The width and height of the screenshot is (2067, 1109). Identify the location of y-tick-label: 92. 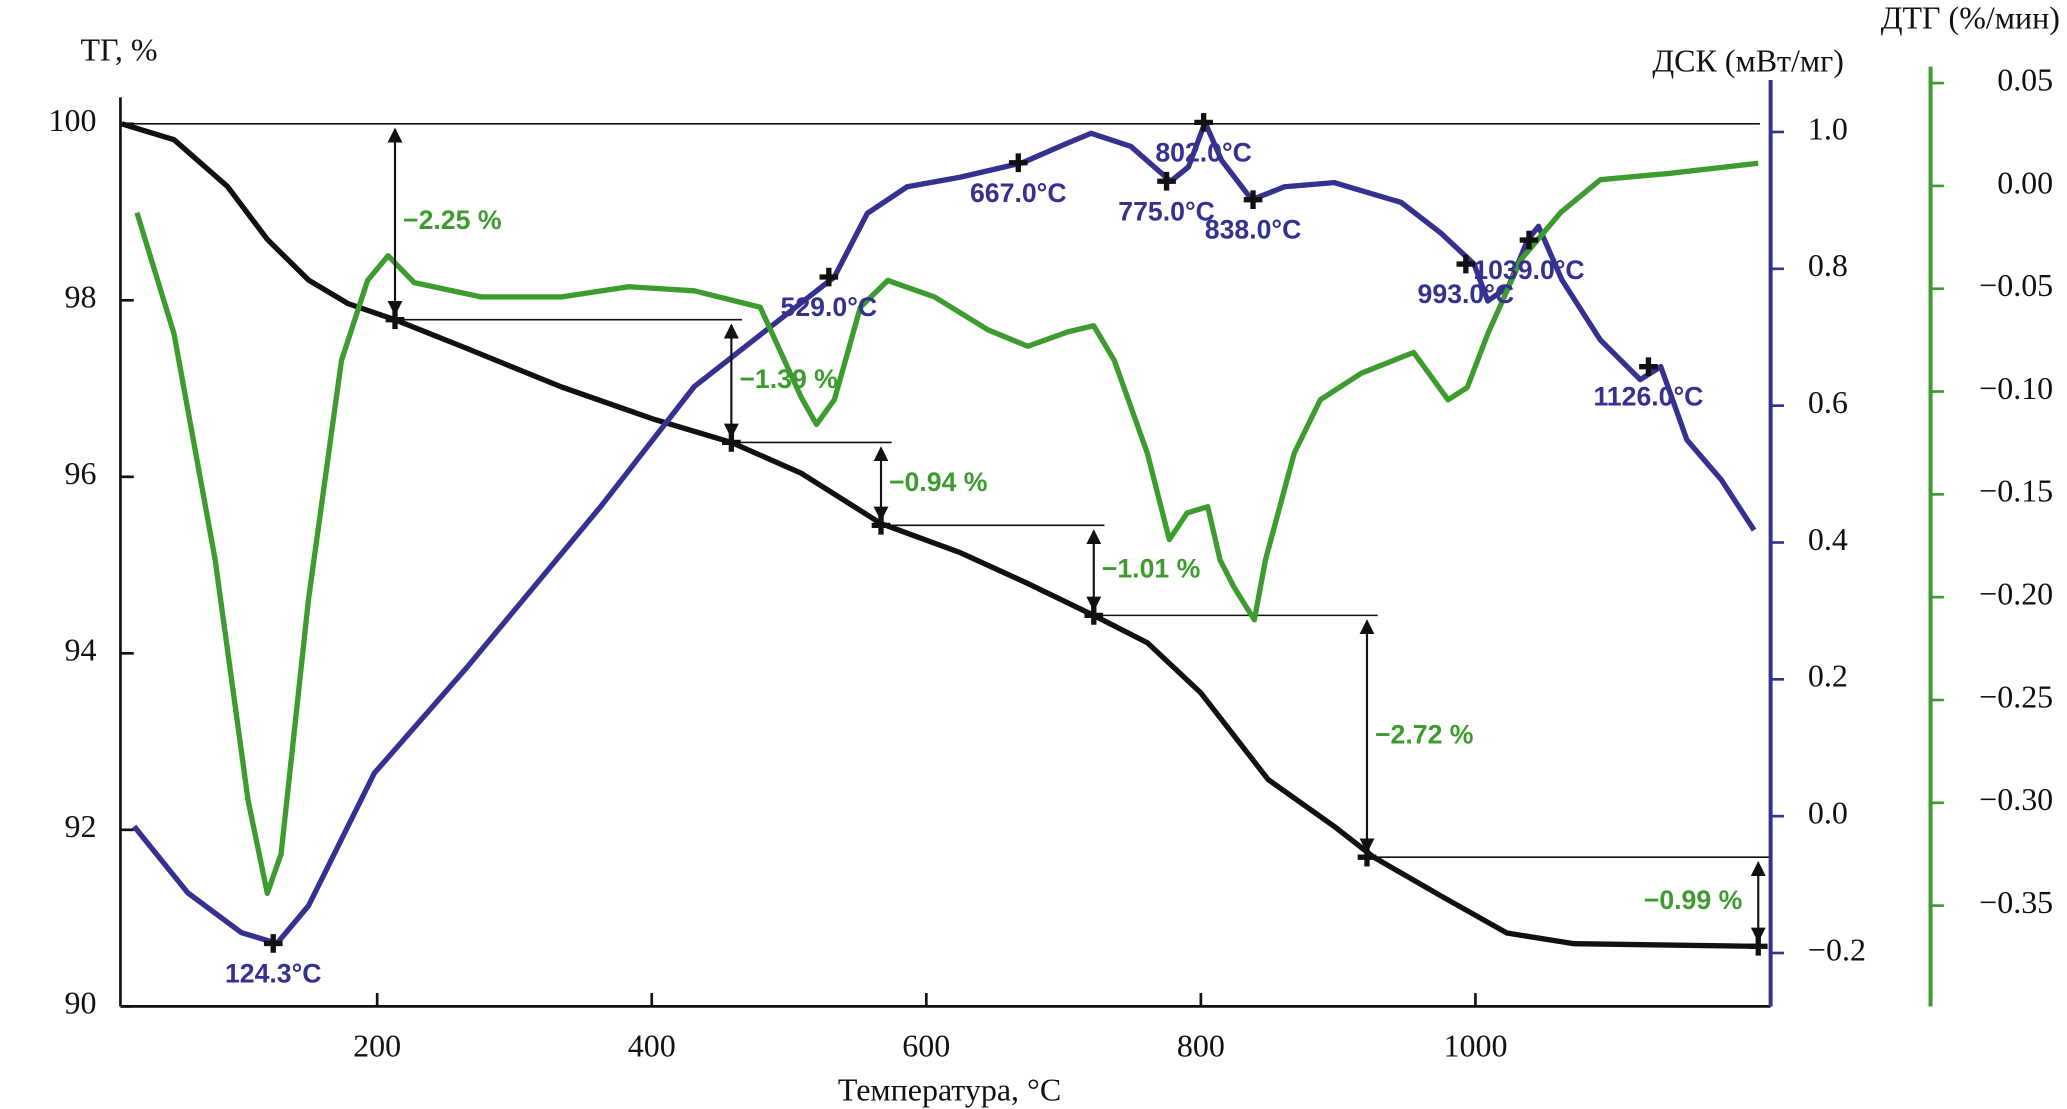
(80, 826).